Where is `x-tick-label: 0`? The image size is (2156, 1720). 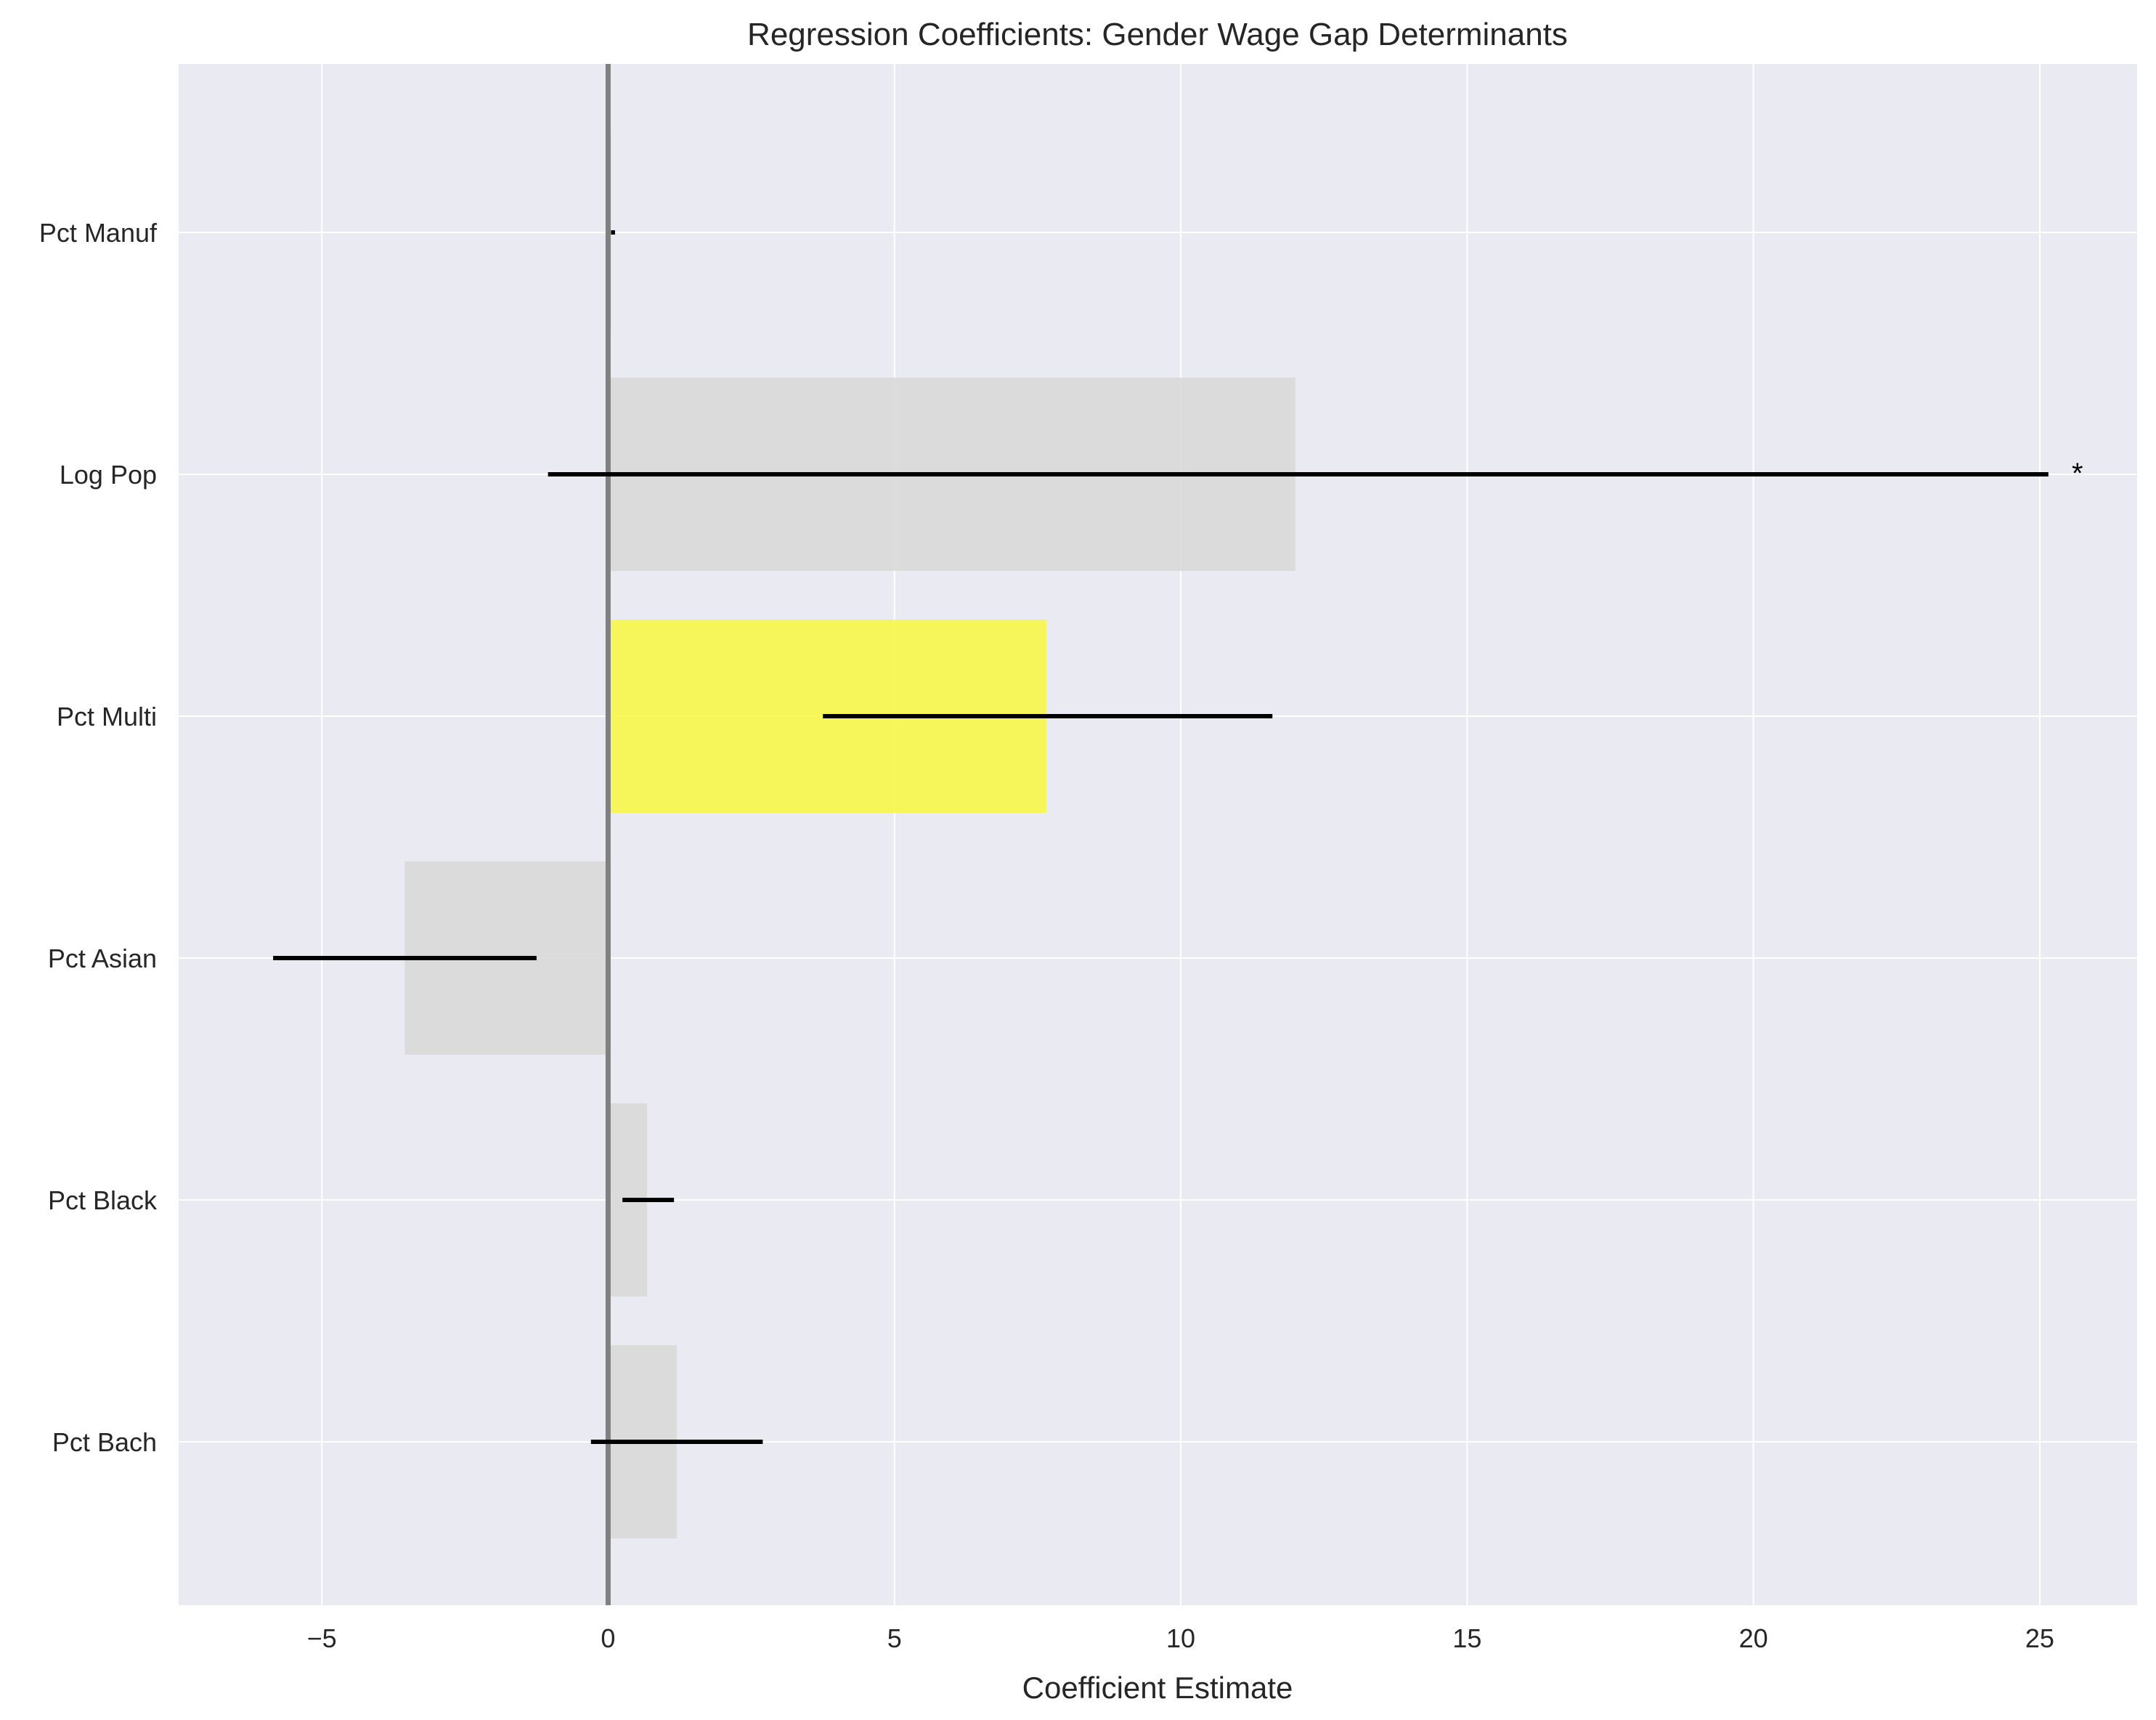 x-tick-label: 0 is located at coordinates (608, 1638).